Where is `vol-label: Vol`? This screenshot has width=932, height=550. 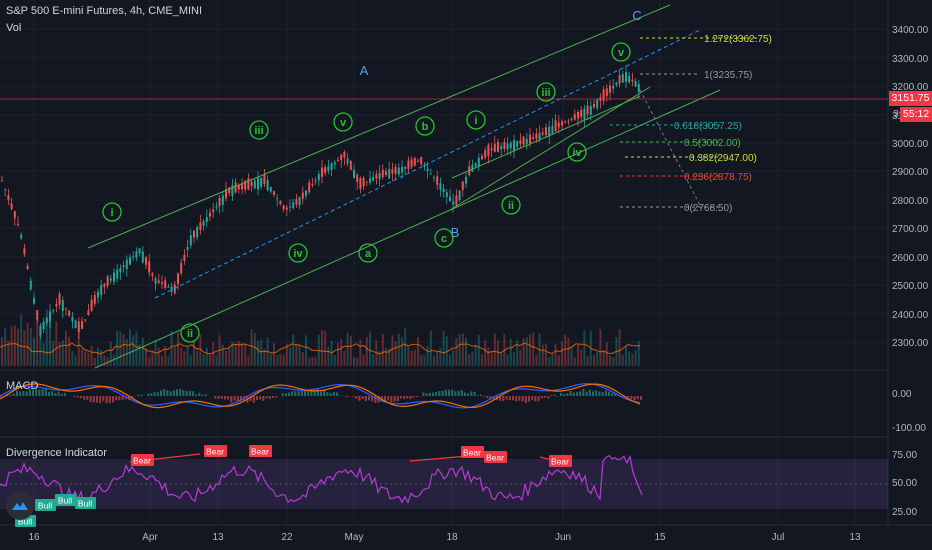 vol-label: Vol is located at coordinates (14, 28).